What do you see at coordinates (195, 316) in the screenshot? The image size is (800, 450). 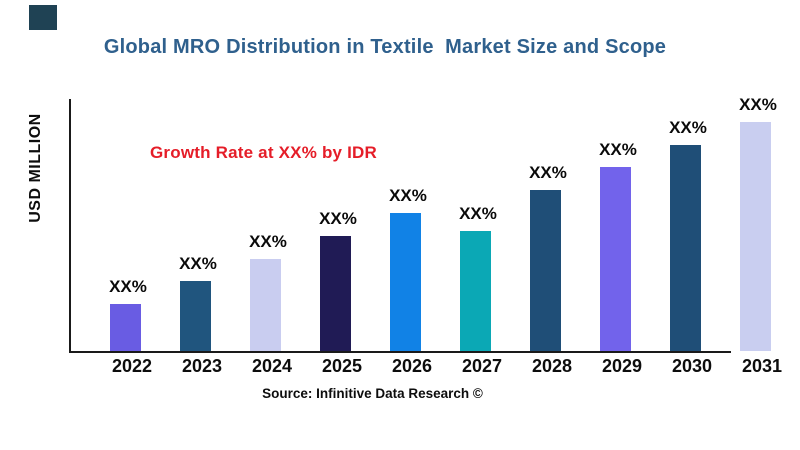 I see `bar-2023` at bounding box center [195, 316].